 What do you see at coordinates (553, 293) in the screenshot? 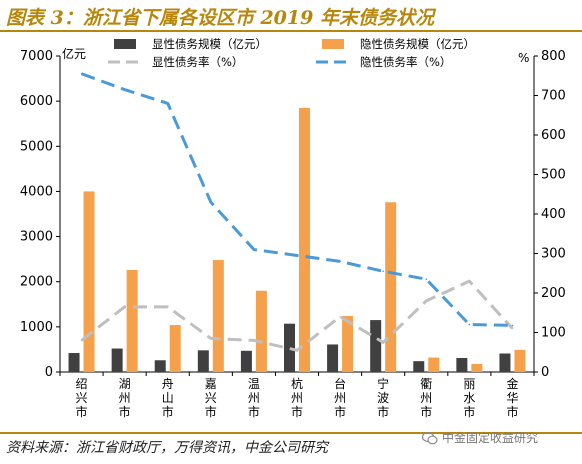
I see `right-tick-label: 200` at bounding box center [553, 293].